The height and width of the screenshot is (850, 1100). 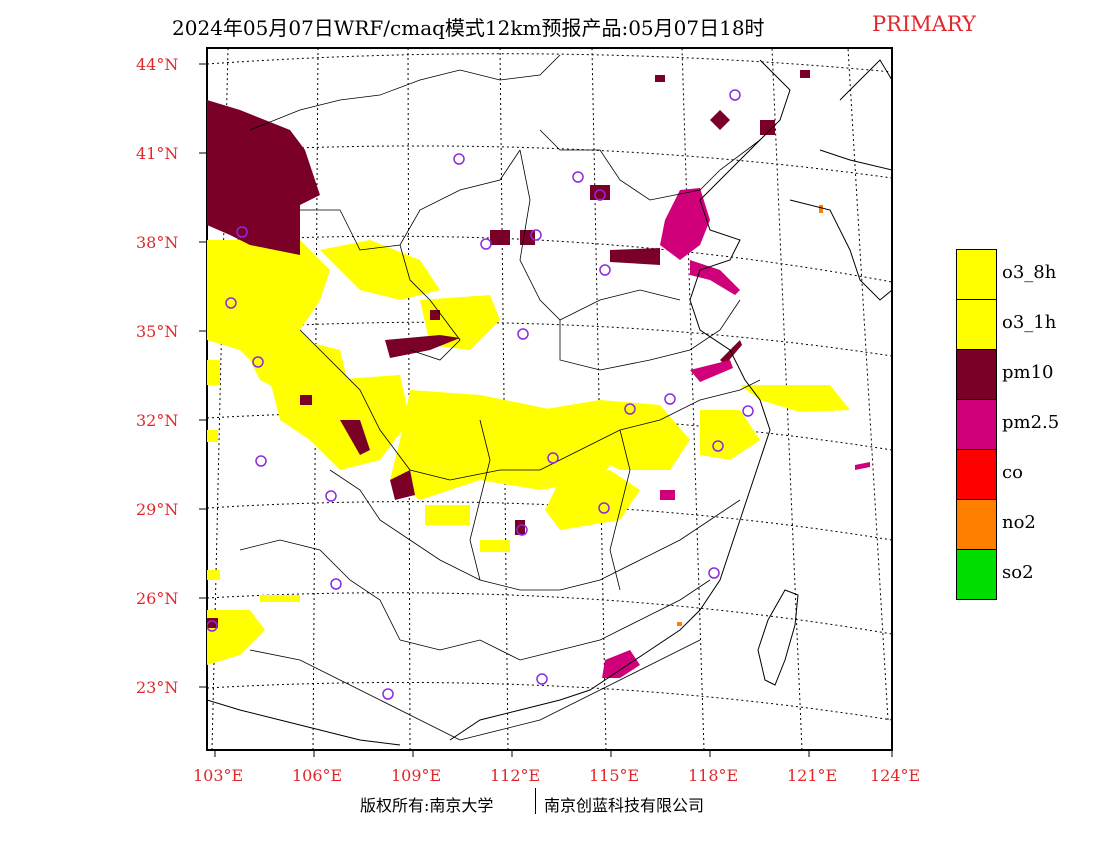 I want to click on legend-label: co, so click(x=1012, y=472).